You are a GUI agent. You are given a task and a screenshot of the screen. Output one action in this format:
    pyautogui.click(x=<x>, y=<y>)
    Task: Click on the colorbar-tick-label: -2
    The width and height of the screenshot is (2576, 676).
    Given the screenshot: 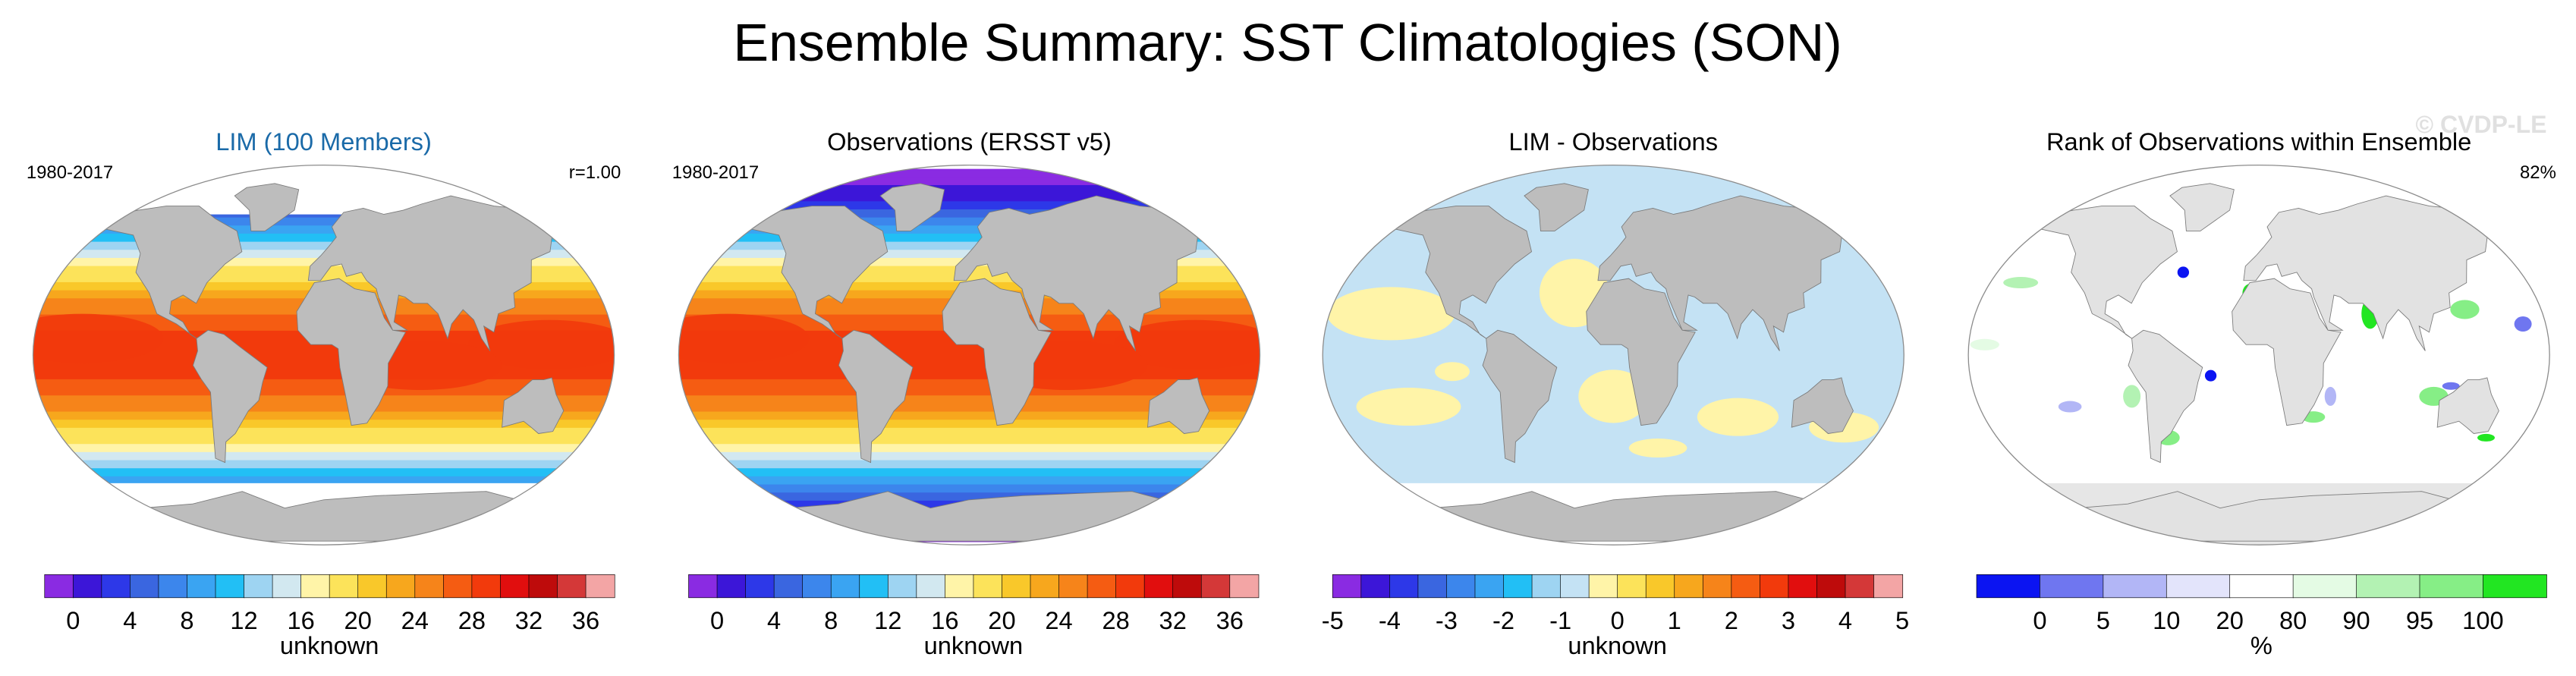 What is the action you would take?
    pyautogui.click(x=1503, y=620)
    